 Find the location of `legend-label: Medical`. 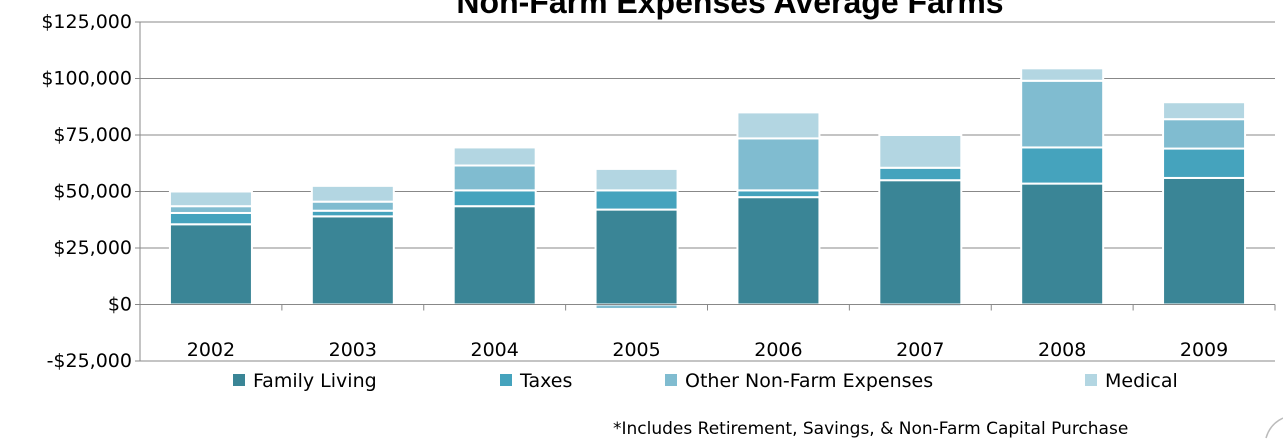

legend-label: Medical is located at coordinates (1141, 381).